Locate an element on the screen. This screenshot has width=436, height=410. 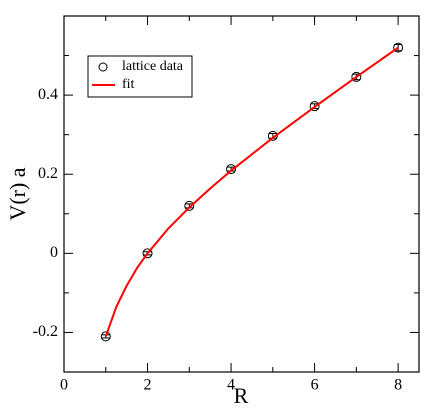
x-tick-label: 0 is located at coordinates (64, 385).